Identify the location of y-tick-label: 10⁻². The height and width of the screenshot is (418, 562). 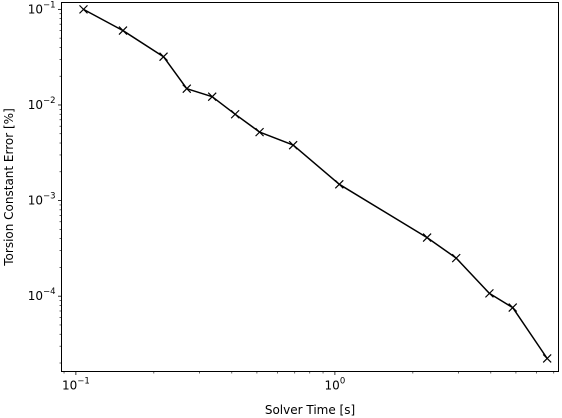
(42, 104).